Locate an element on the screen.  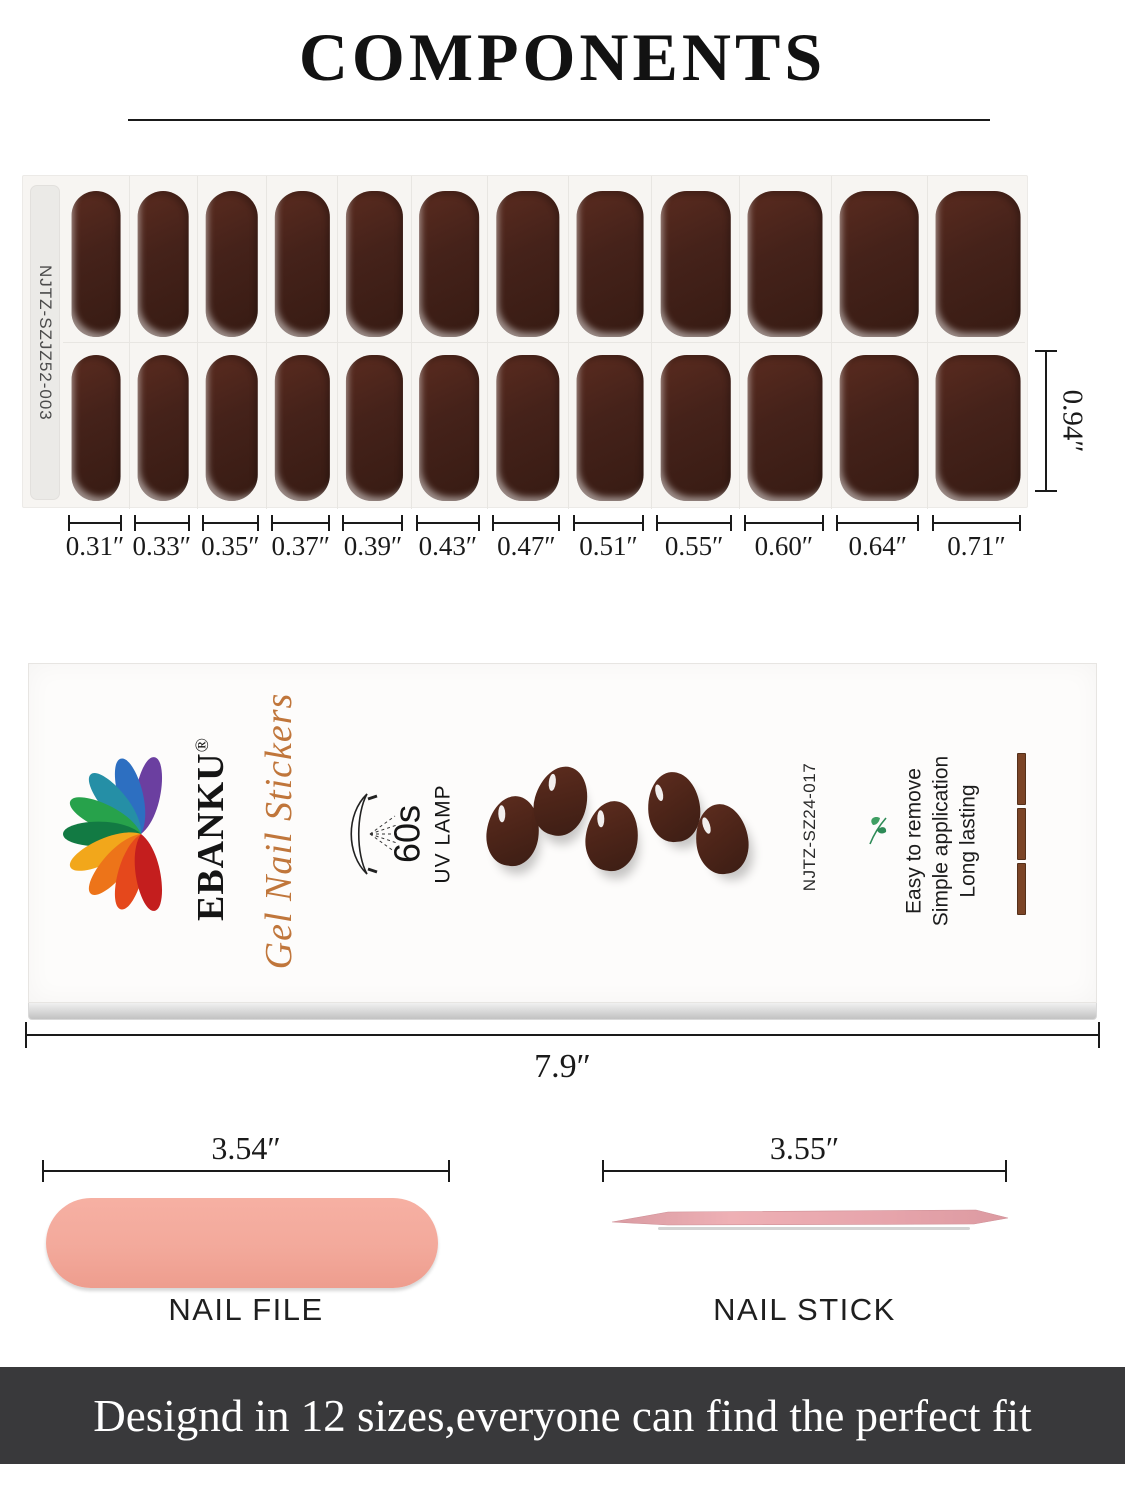
size-dimension: 0.37″ is located at coordinates (300, 535).